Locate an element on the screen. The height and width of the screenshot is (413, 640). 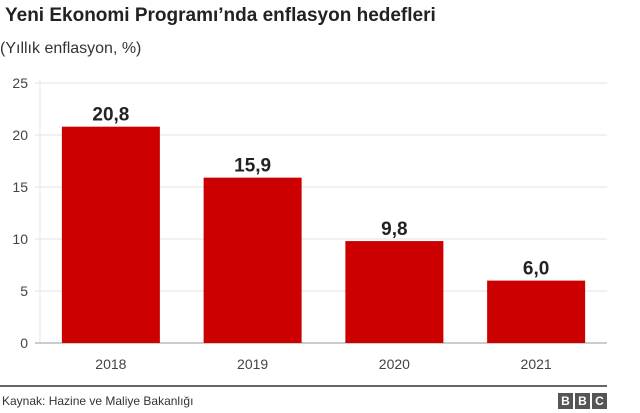
y-tick-label: 25 is located at coordinates (20, 83).